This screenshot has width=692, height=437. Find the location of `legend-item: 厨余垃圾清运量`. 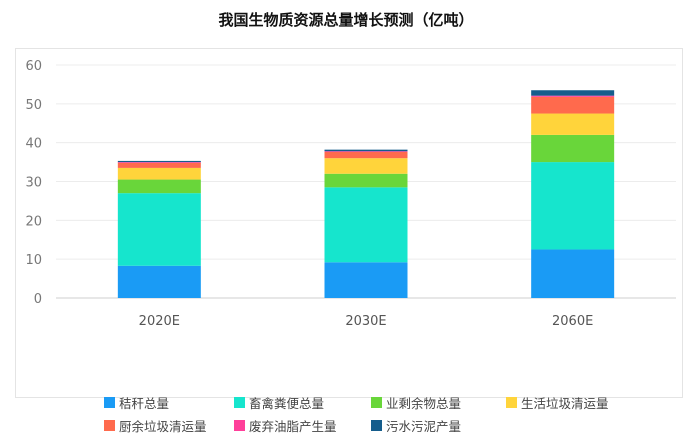

legend-item: 厨余垃圾清运量 is located at coordinates (169, 425).